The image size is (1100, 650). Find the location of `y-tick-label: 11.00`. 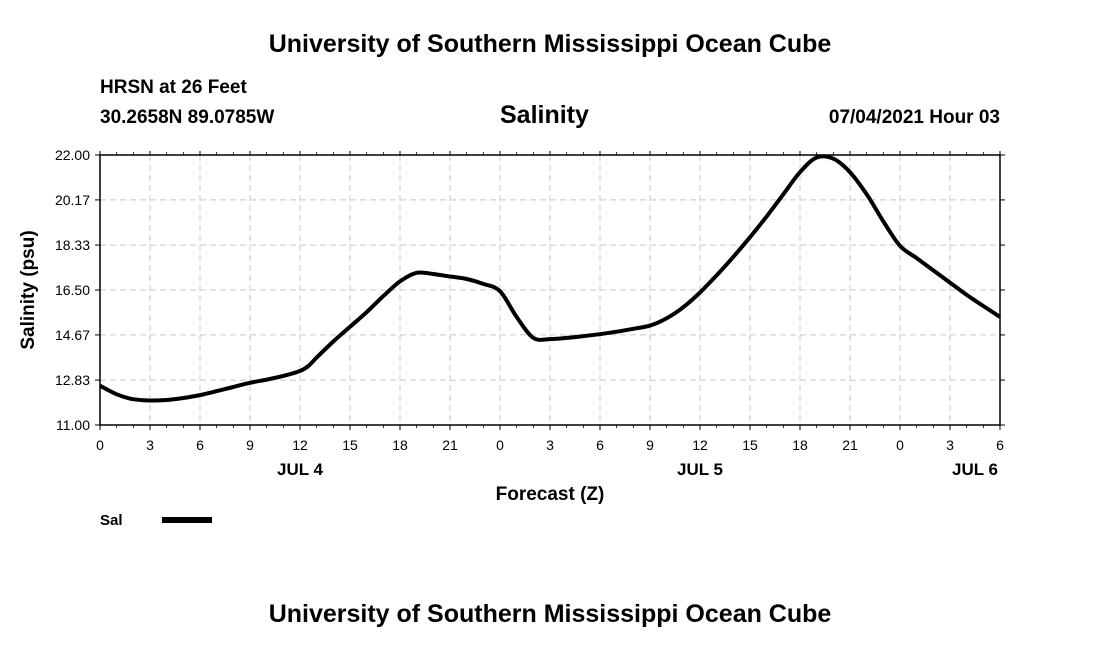

y-tick-label: 11.00 is located at coordinates (73, 425).